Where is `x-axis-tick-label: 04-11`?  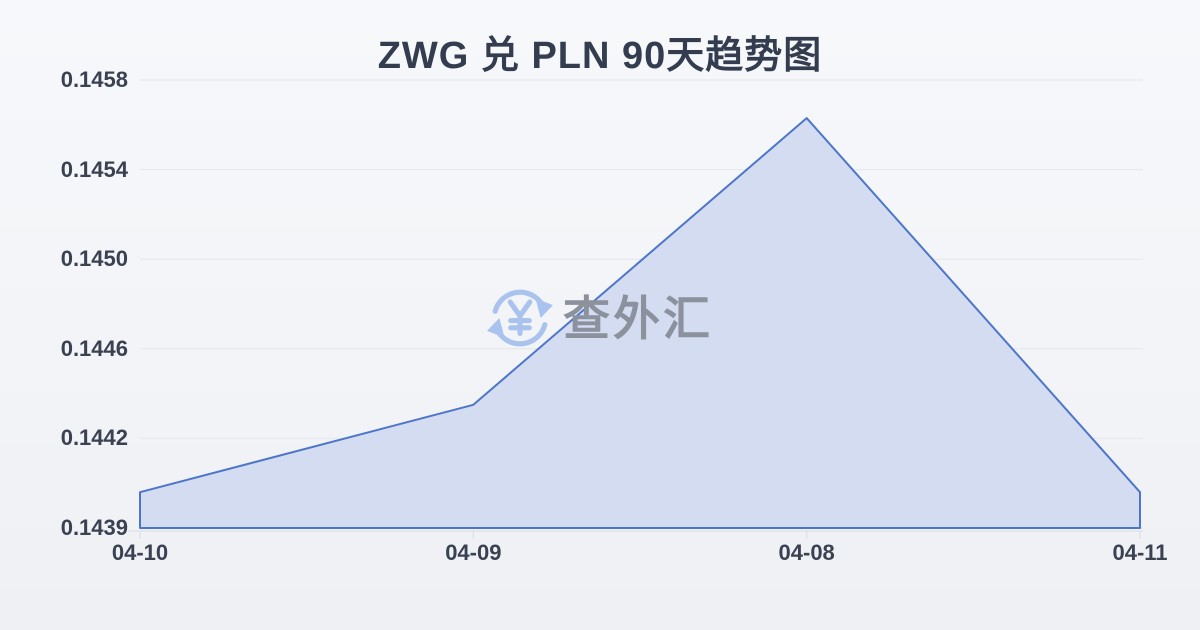 x-axis-tick-label: 04-11 is located at coordinates (1140, 552).